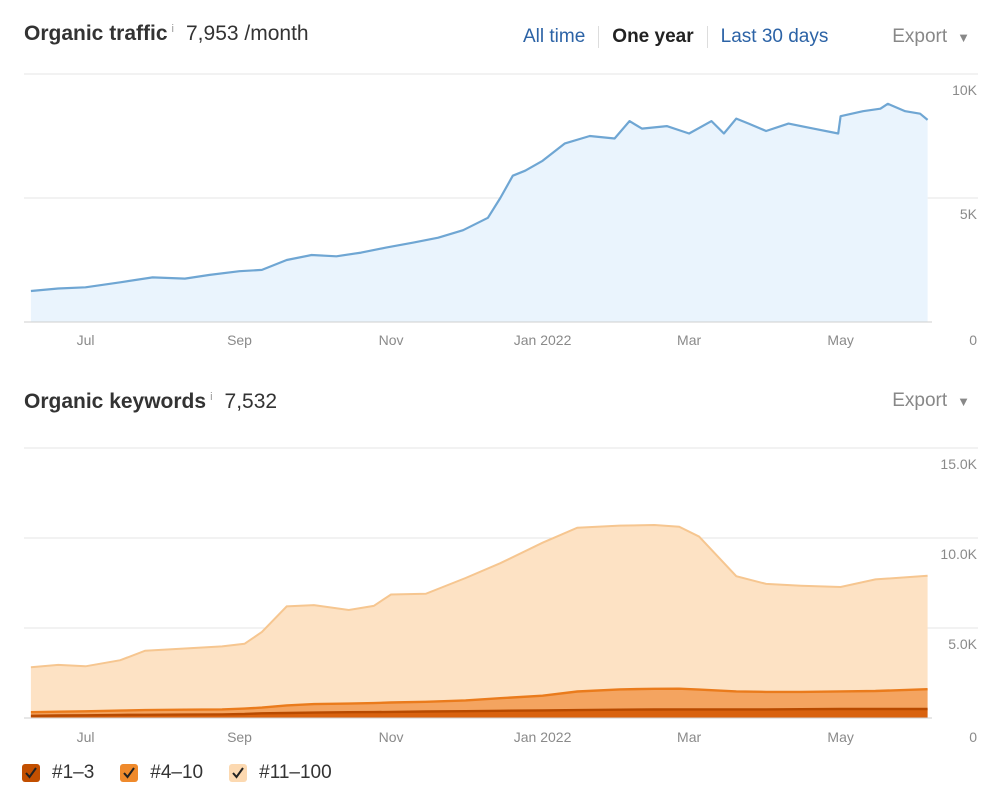 The height and width of the screenshot is (808, 1000). I want to click on keywords-line-#4–10, so click(479, 700).